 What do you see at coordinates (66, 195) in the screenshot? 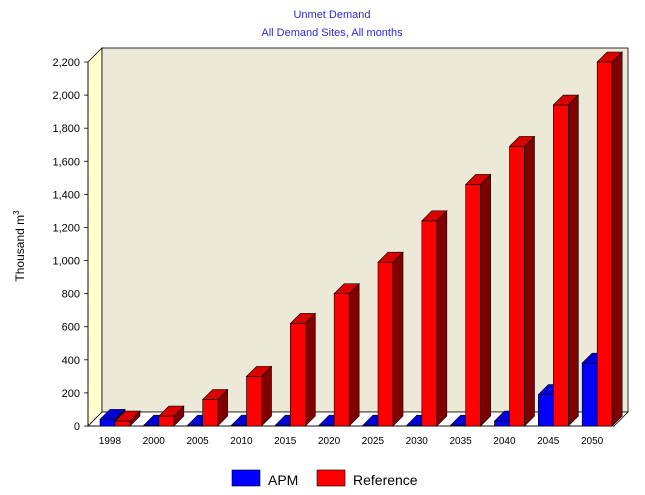
I see `y-tick-label: 1,400` at bounding box center [66, 195].